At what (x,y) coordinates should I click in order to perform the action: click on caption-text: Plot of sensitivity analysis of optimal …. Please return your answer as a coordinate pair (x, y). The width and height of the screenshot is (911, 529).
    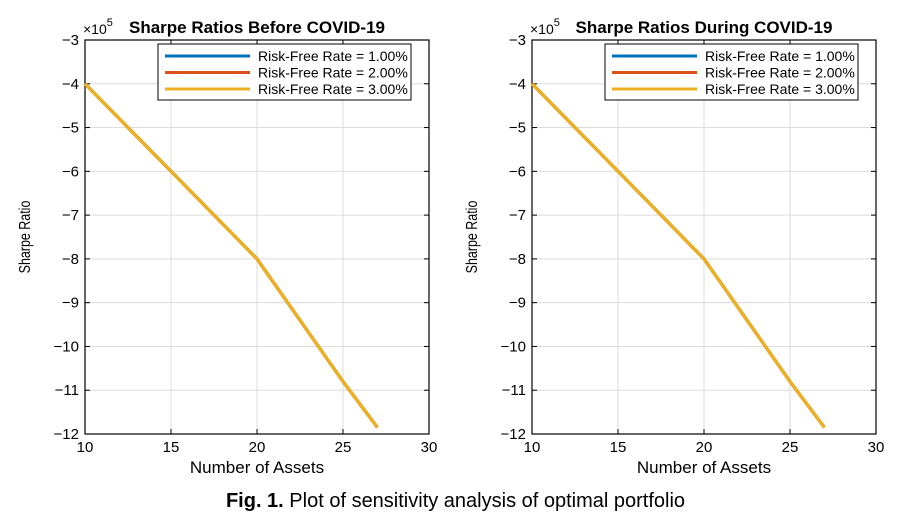
    Looking at the image, I should click on (484, 501).